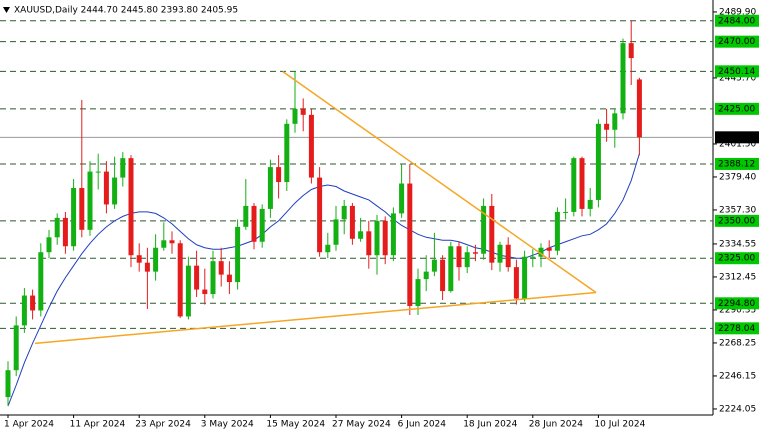 This screenshot has width=759, height=433. Describe the element at coordinates (422, 425) in the screenshot. I see `x-tick-label: 6 Jun 2024` at that location.